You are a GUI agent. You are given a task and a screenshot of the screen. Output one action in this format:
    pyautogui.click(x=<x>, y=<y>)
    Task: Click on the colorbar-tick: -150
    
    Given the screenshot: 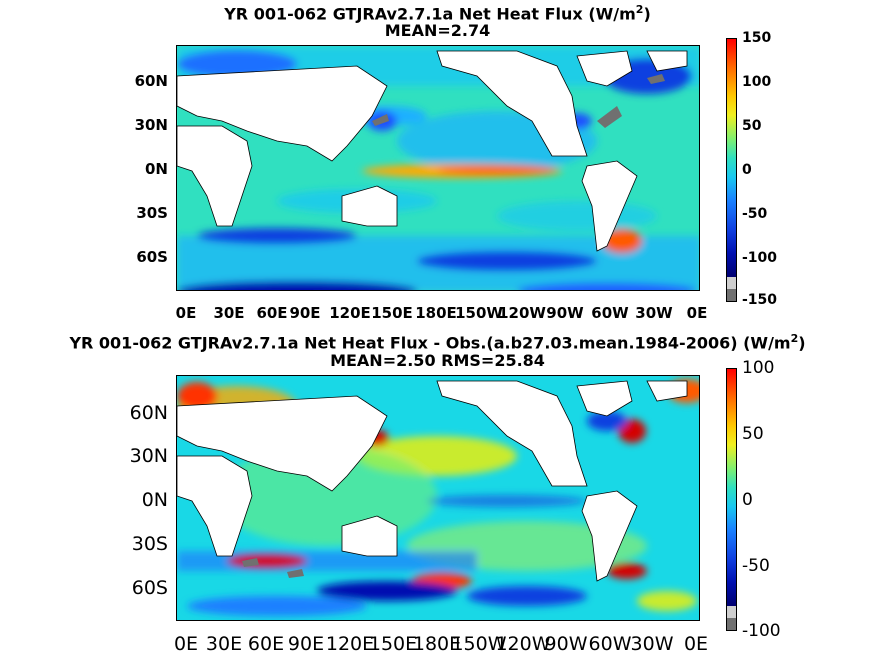 What is the action you would take?
    pyautogui.click(x=760, y=300)
    